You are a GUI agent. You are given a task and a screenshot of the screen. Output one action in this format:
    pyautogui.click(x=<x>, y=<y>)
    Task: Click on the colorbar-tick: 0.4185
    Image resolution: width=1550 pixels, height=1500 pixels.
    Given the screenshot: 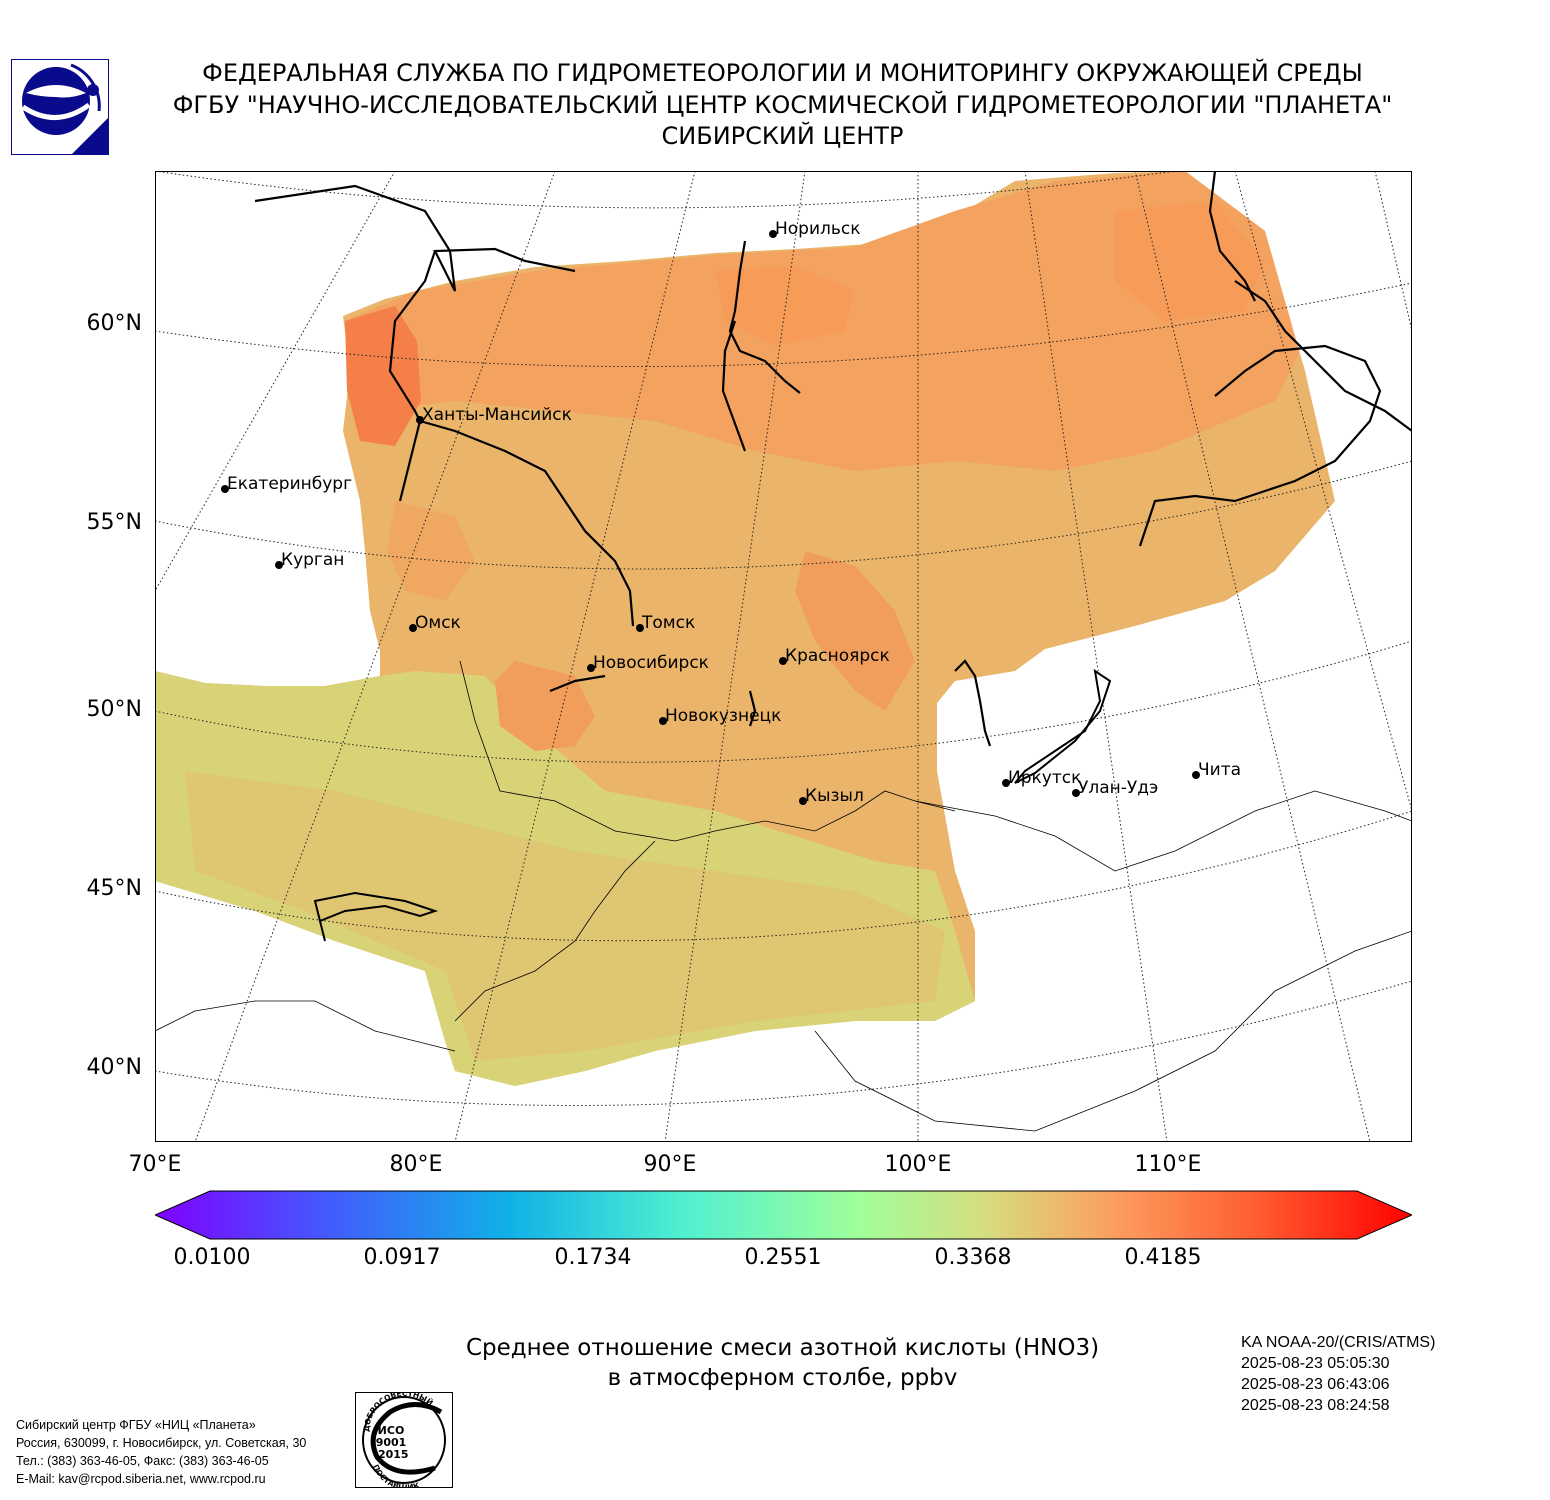 What is the action you would take?
    pyautogui.click(x=1163, y=1257)
    